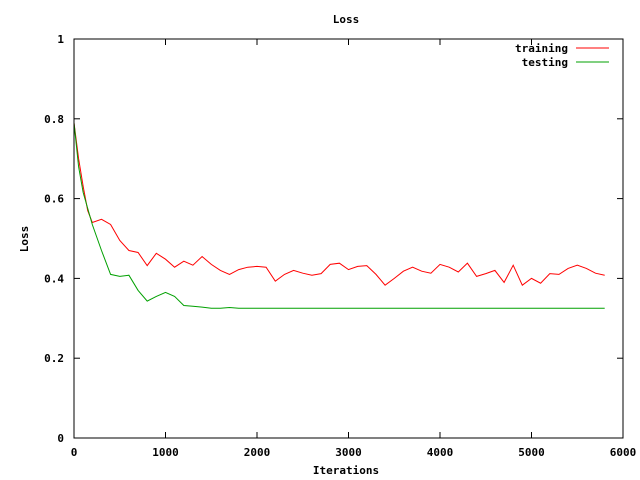  I want to click on x-tick-label: 3000, so click(348, 452).